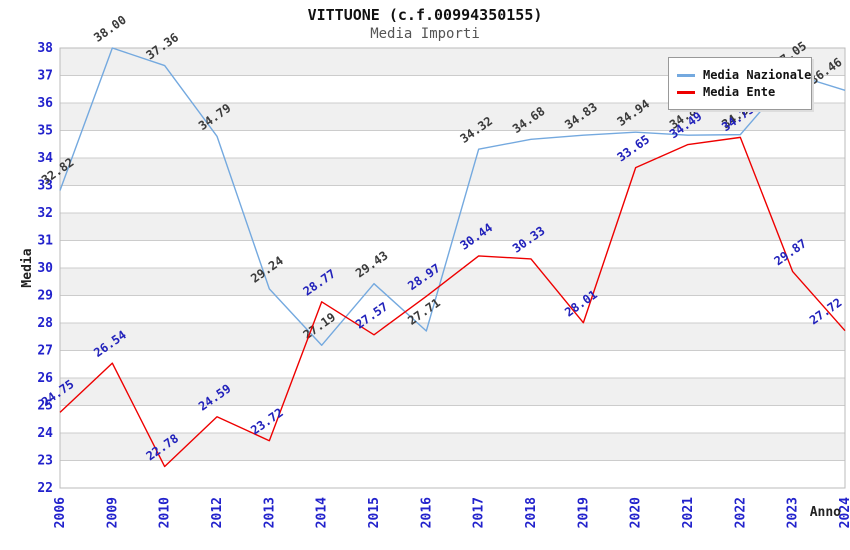 Image resolution: width=850 pixels, height=550 pixels. Describe the element at coordinates (165, 512) in the screenshot. I see `x-axis-tick-label: 2010` at that location.